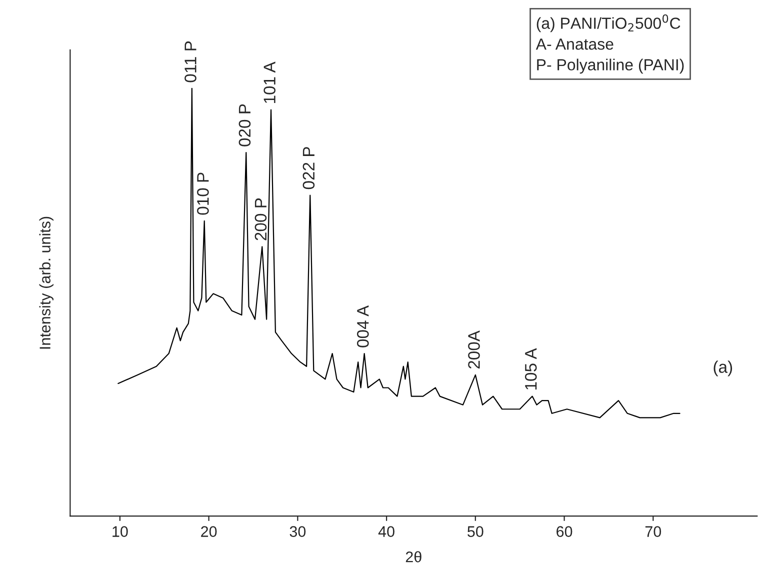 The image size is (771, 574). What do you see at coordinates (476, 531) in the screenshot?
I see `x-tick-label: 50` at bounding box center [476, 531].